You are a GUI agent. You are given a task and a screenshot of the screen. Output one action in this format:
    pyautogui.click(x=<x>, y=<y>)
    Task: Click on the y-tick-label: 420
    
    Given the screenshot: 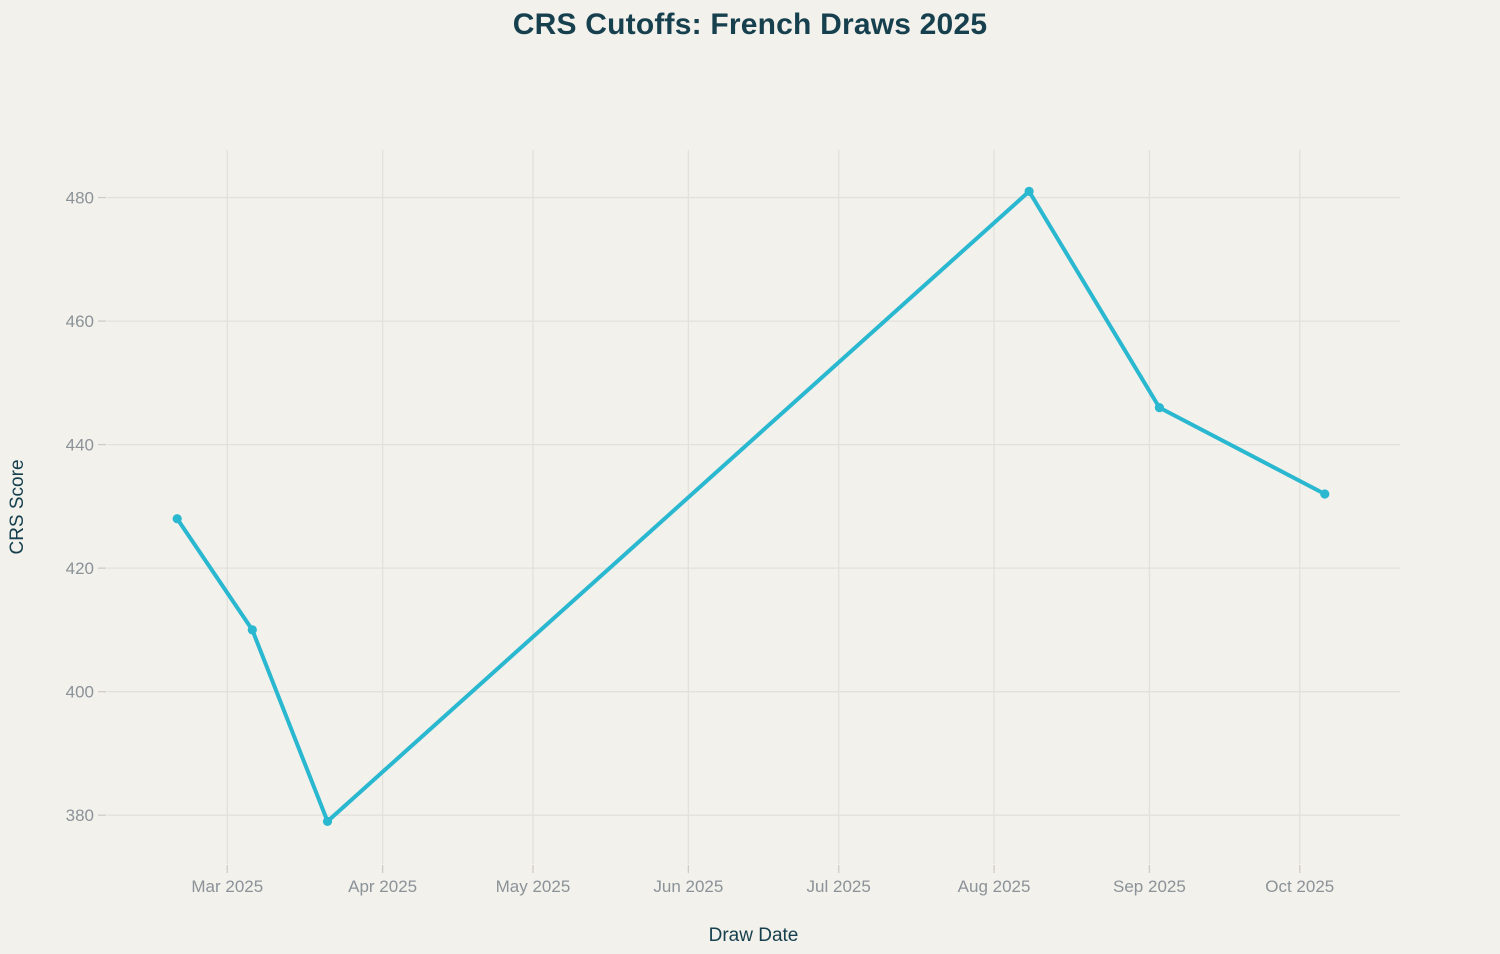 What is the action you would take?
    pyautogui.click(x=80, y=568)
    